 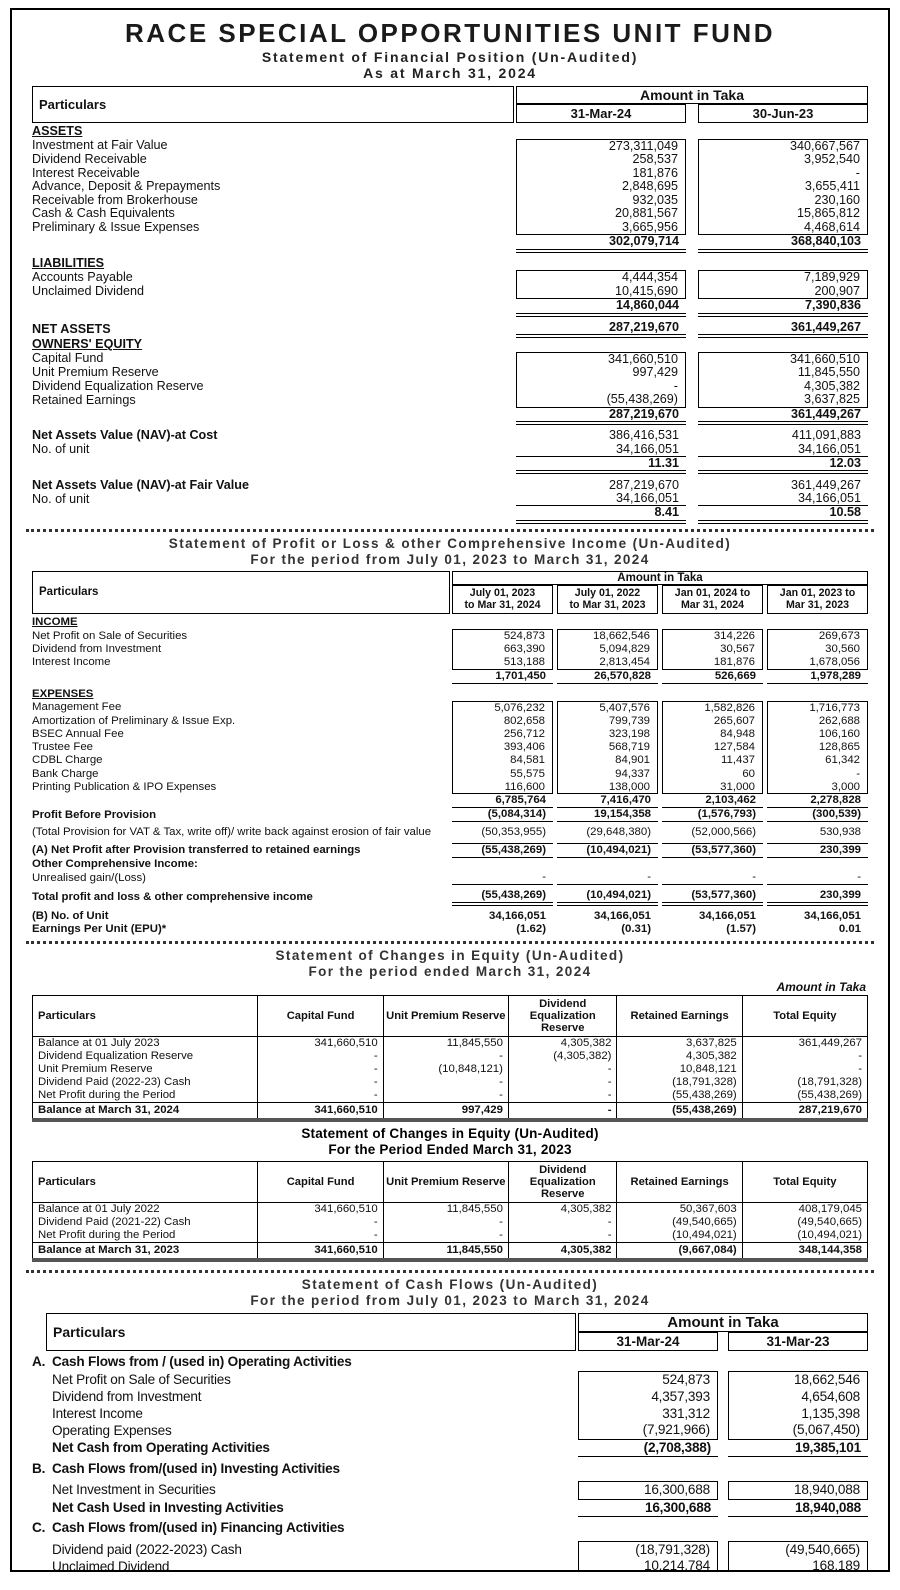 I want to click on row-prefix: A., so click(x=39, y=1362).